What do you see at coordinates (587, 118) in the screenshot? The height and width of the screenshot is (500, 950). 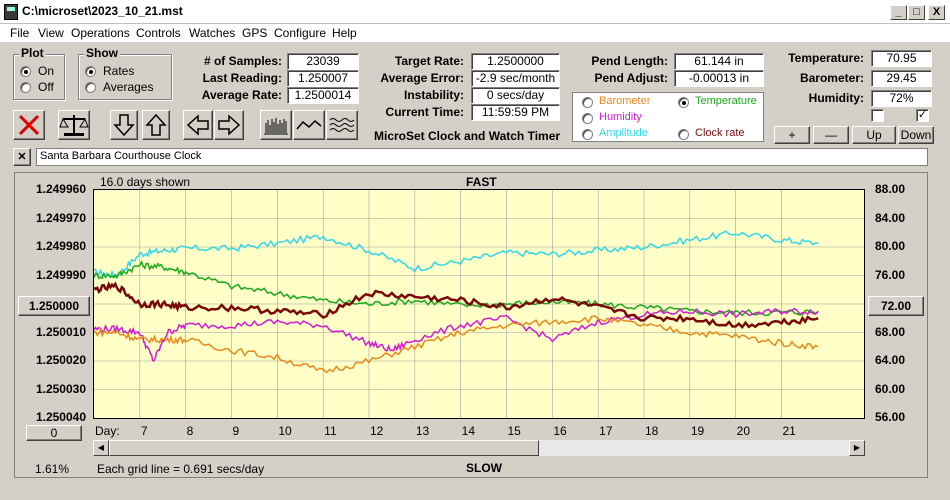 I see `humidity-option-radio` at bounding box center [587, 118].